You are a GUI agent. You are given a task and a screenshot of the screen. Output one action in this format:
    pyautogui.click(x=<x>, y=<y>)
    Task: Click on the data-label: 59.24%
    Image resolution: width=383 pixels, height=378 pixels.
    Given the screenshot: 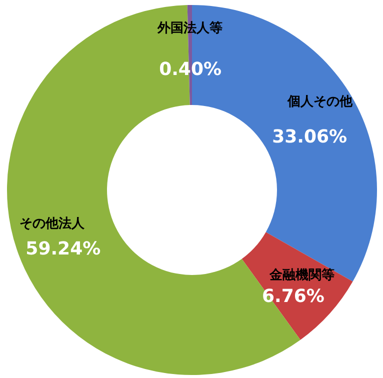 What is the action you would take?
    pyautogui.click(x=63, y=249)
    